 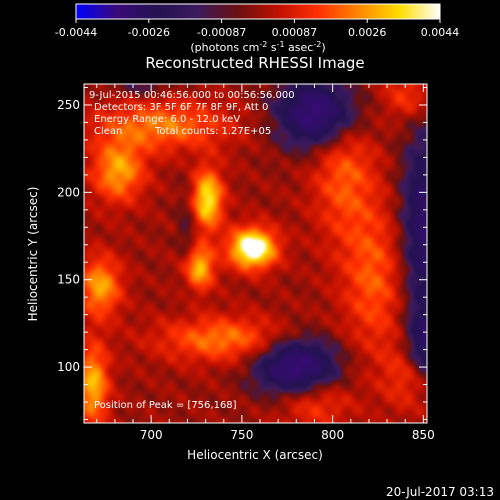 I want to click on y-axis-label: Heliocentric Y (arcsec), so click(x=33, y=254).